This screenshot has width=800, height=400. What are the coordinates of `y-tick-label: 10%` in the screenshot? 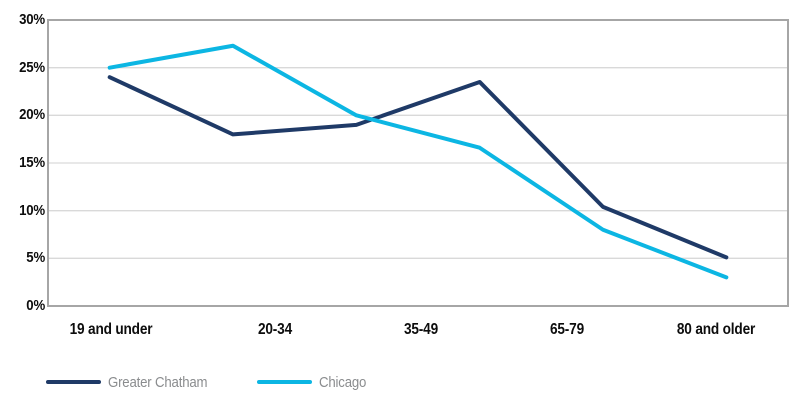 It's located at (32, 210).